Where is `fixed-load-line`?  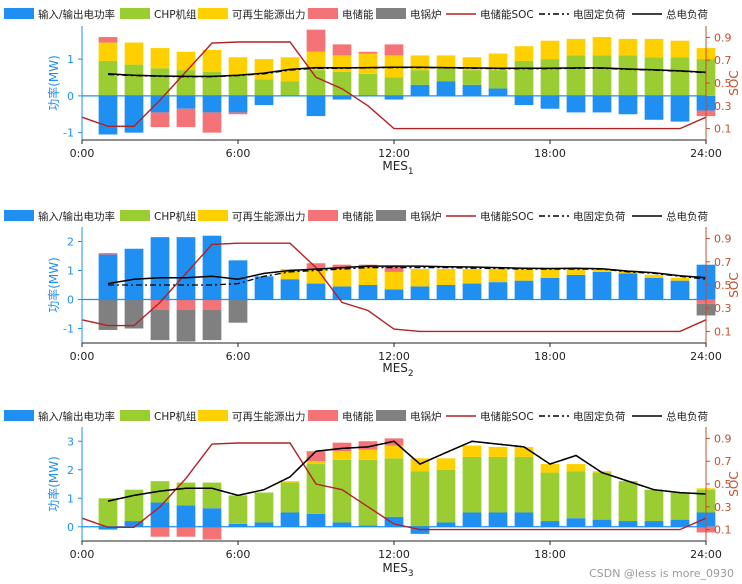 fixed-load-line is located at coordinates (407, 471).